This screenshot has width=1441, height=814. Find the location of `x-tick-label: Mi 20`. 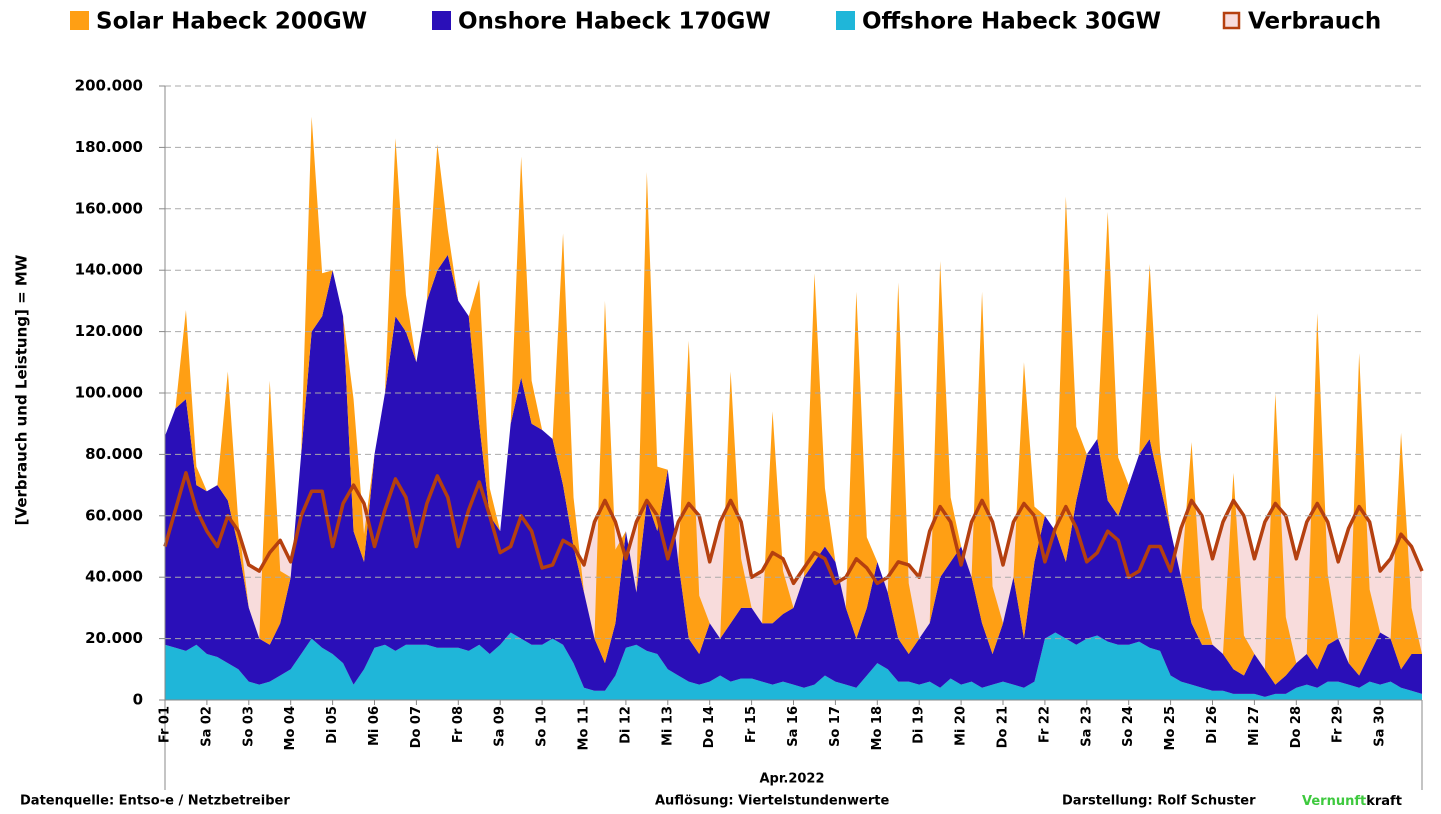

x-tick-label: Mi 20 is located at coordinates (961, 726).